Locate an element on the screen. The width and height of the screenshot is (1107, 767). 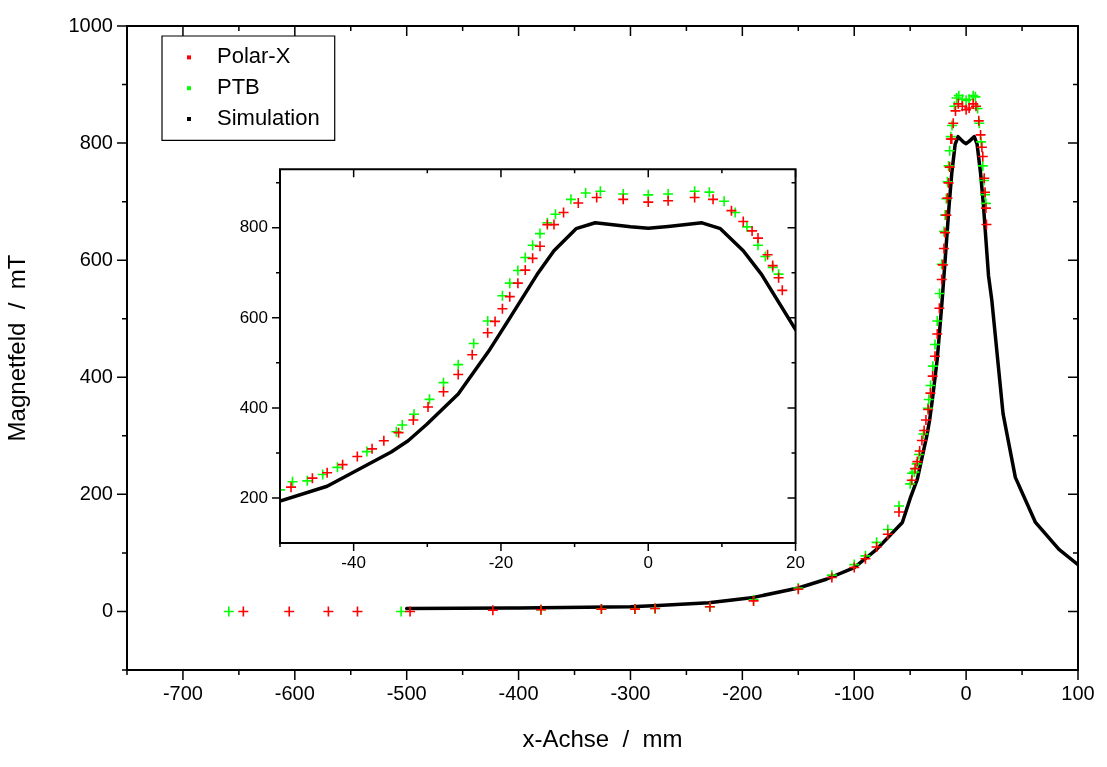
x-tick-label: -700 is located at coordinates (182, 692).